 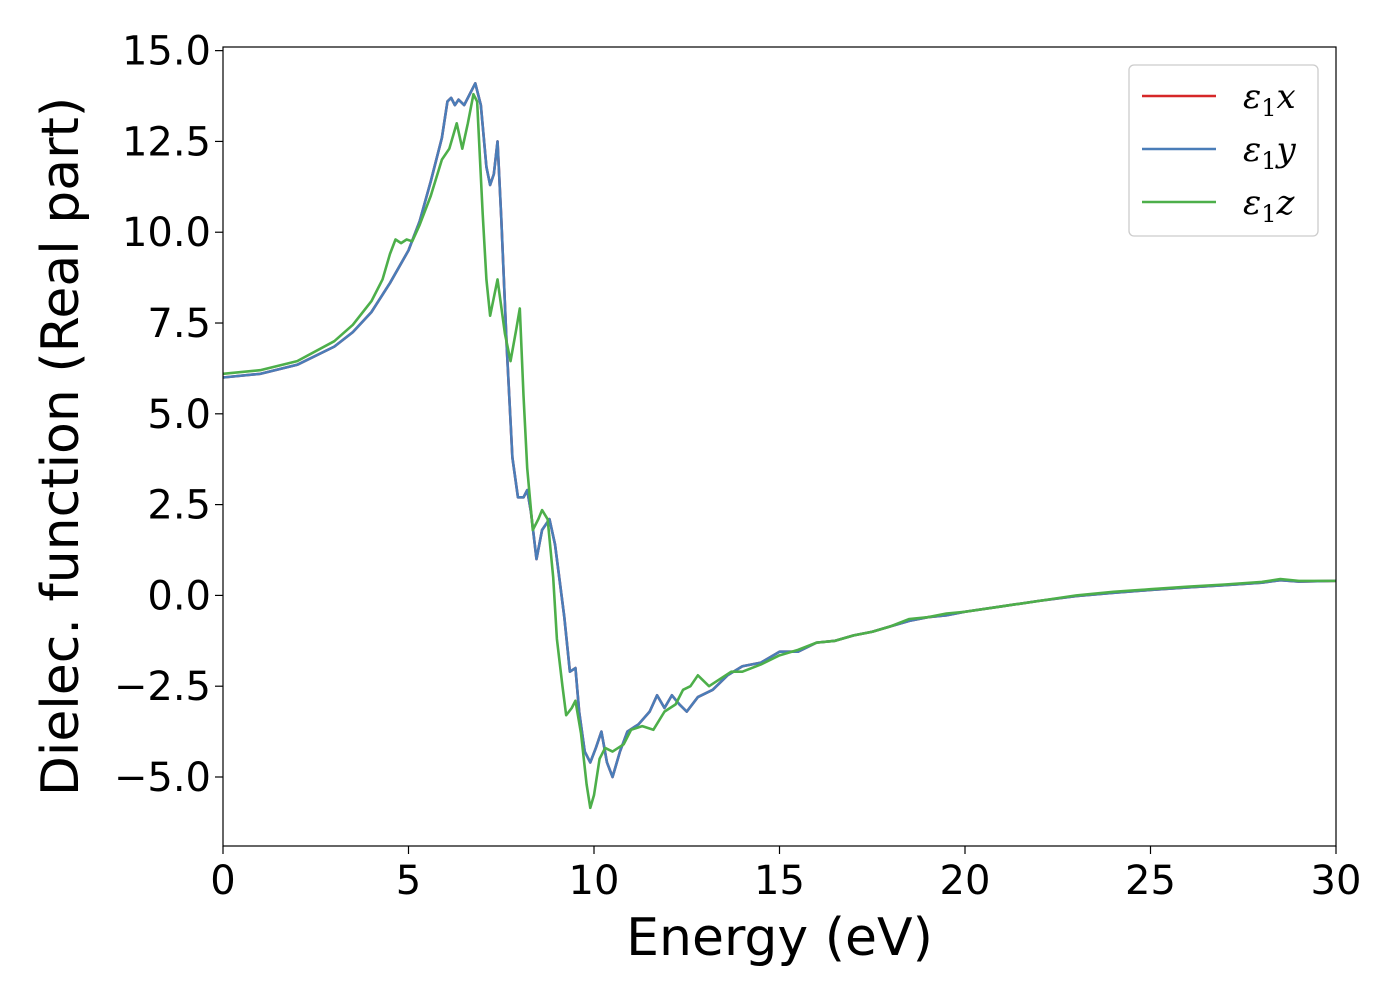 I want to click on legend-label-z: ε1z, so click(x=1269, y=205).